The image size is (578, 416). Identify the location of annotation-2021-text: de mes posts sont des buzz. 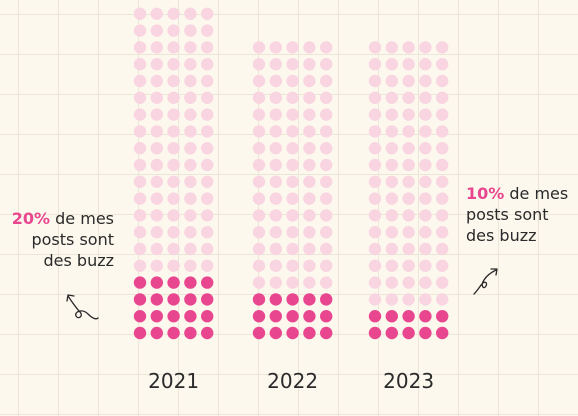
(72, 239).